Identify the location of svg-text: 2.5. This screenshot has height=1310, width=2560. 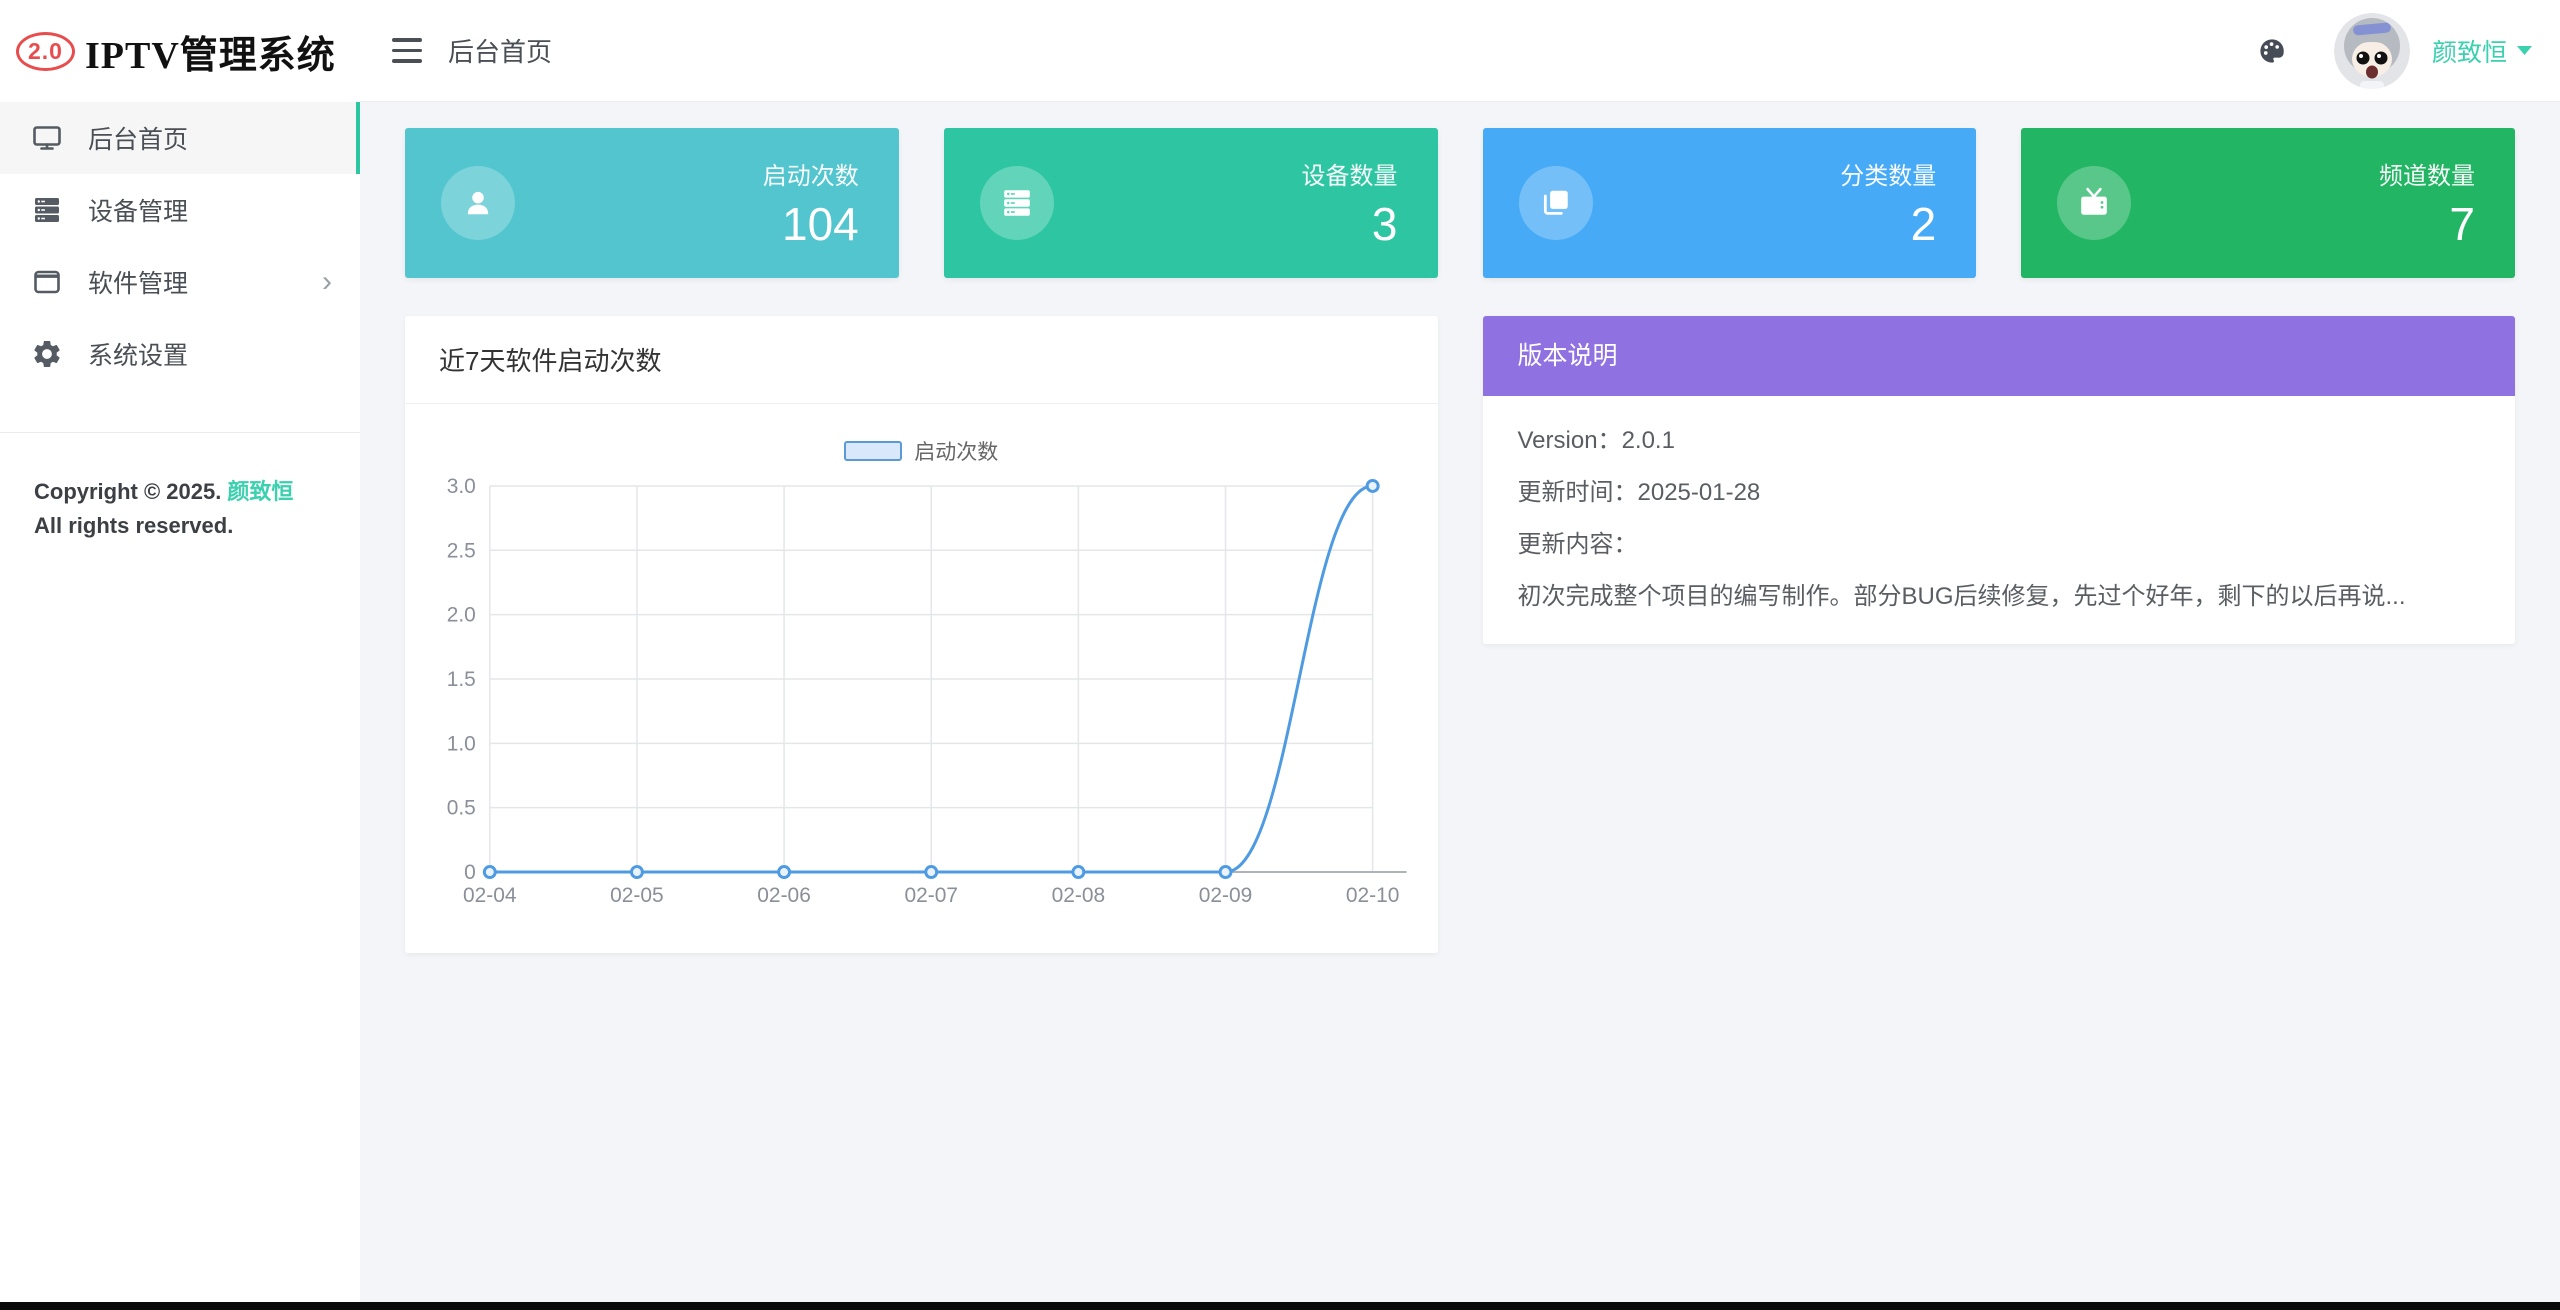
(461, 550).